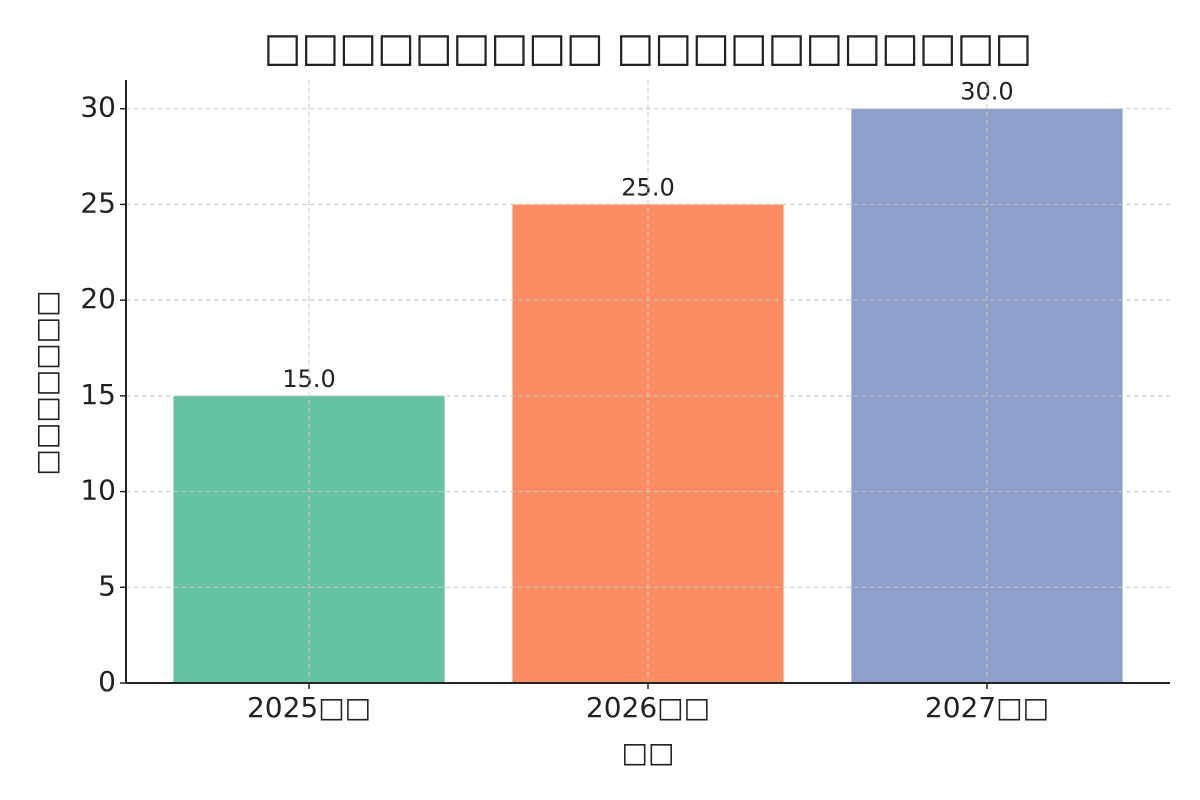 The height and width of the screenshot is (800, 1200). What do you see at coordinates (107, 681) in the screenshot?
I see `y-tick-label: 0` at bounding box center [107, 681].